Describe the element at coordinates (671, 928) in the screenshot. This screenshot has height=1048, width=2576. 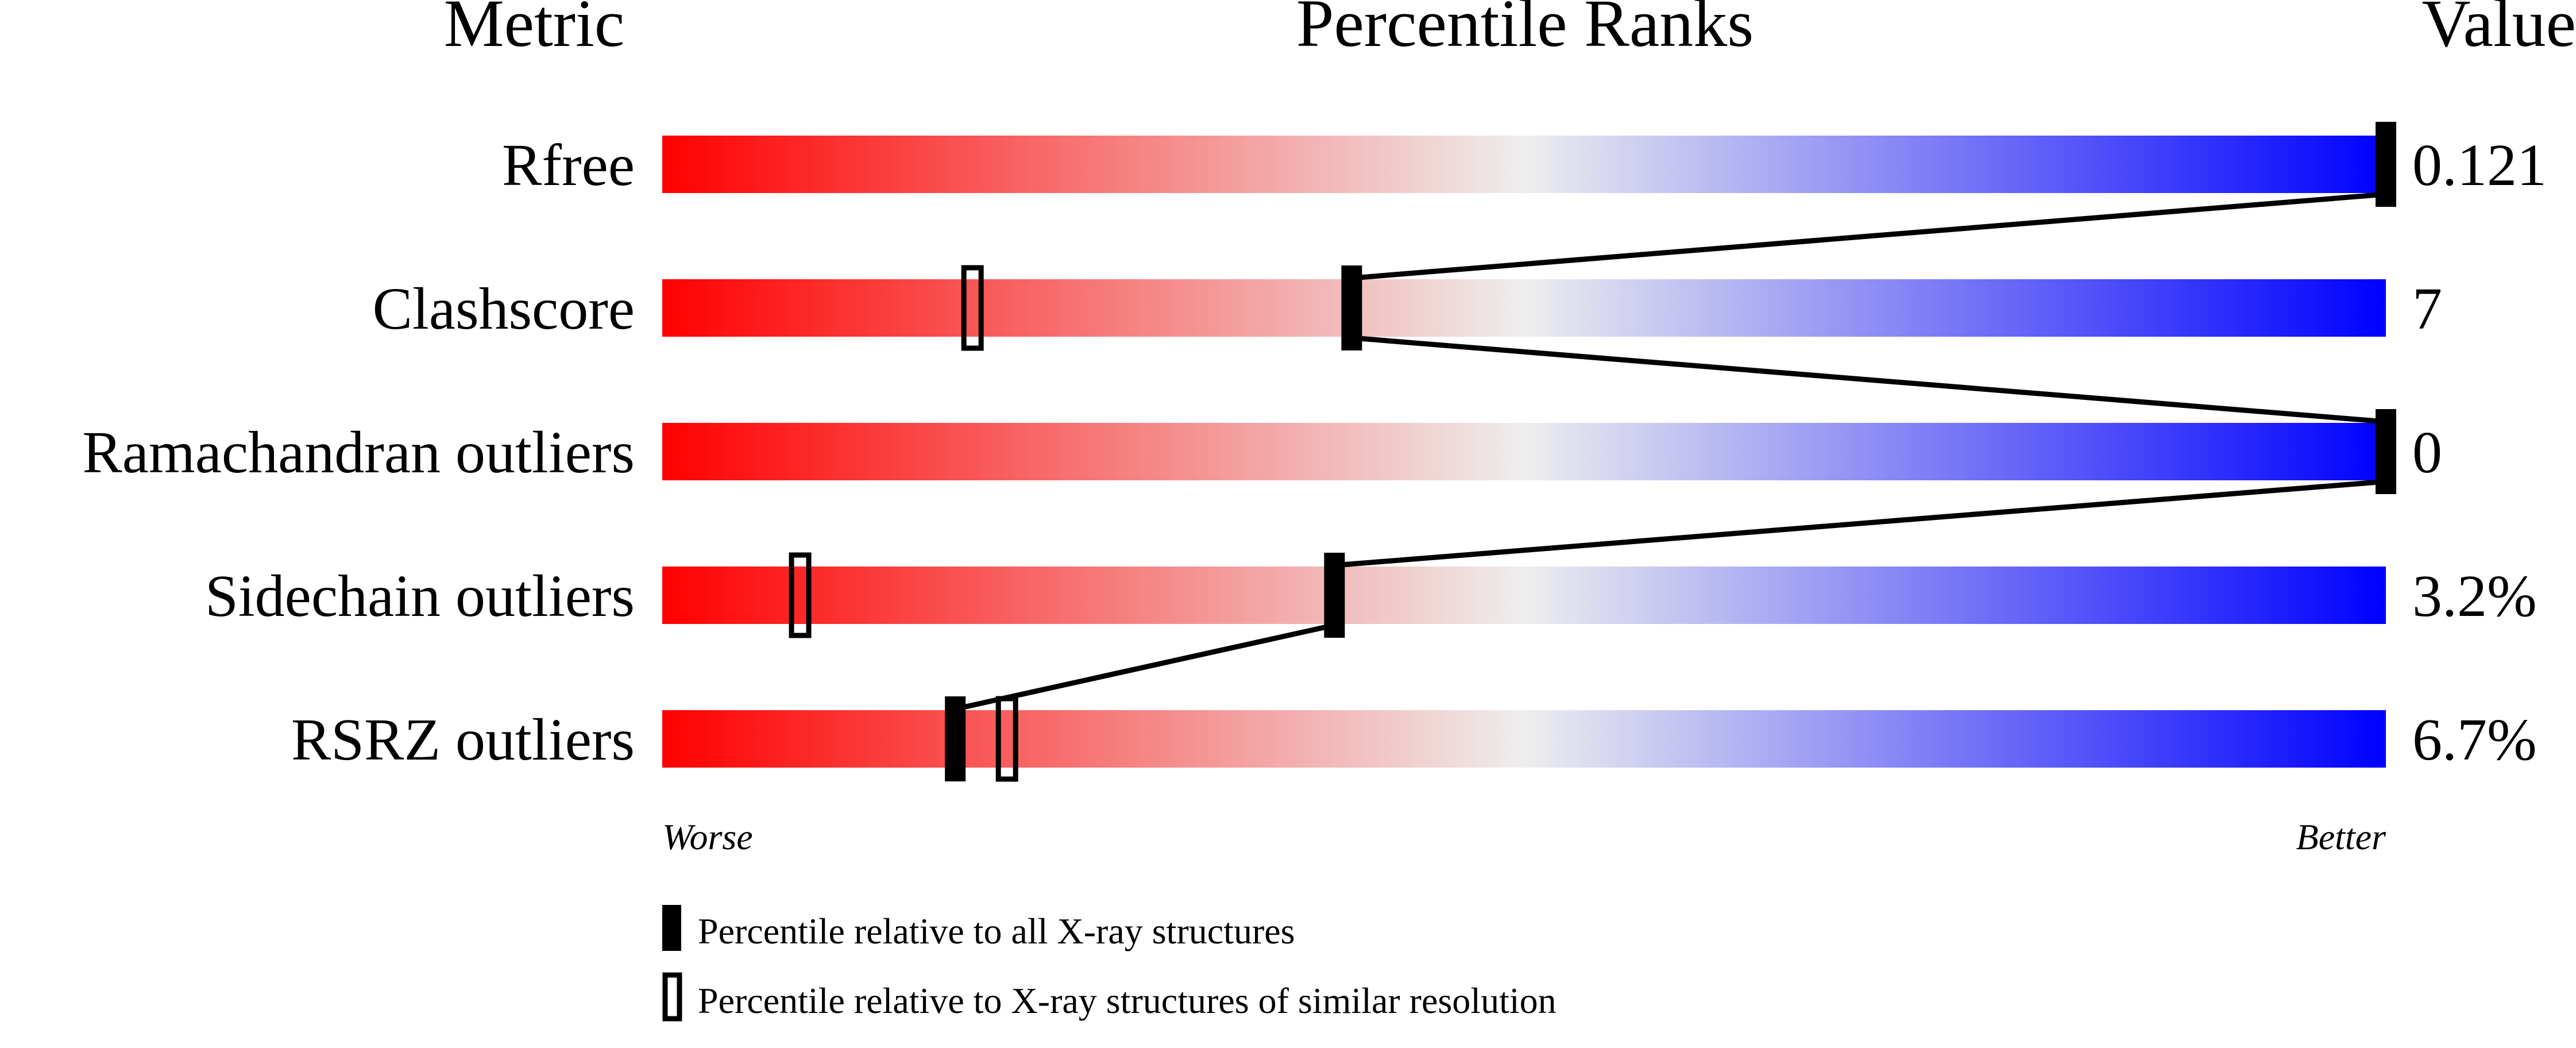
I see `legend-all-swatch` at that location.